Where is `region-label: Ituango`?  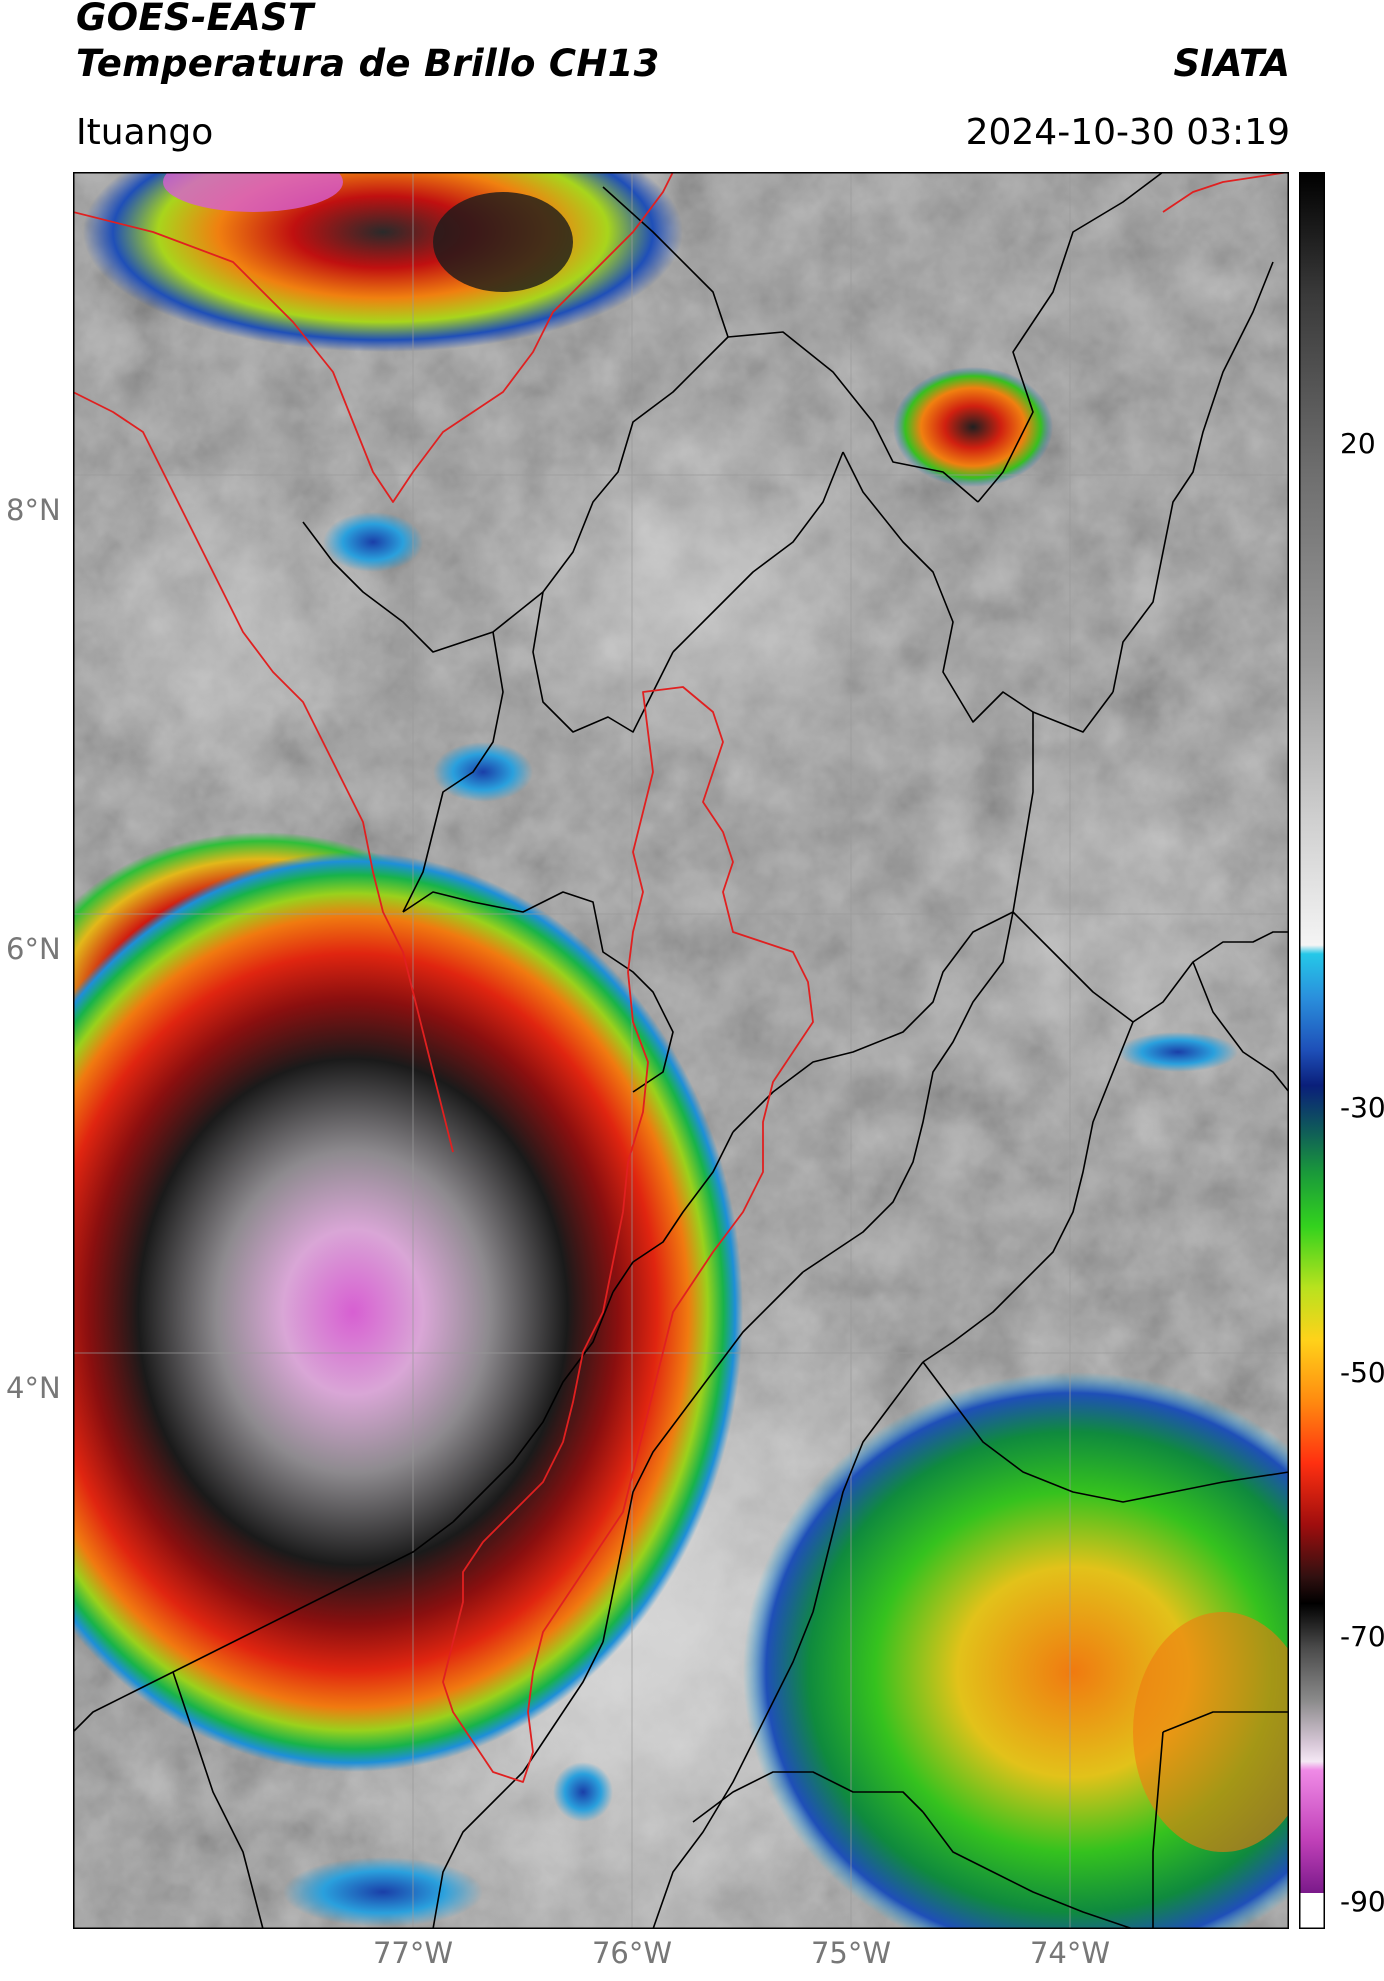
region-label: Ituango is located at coordinates (145, 132).